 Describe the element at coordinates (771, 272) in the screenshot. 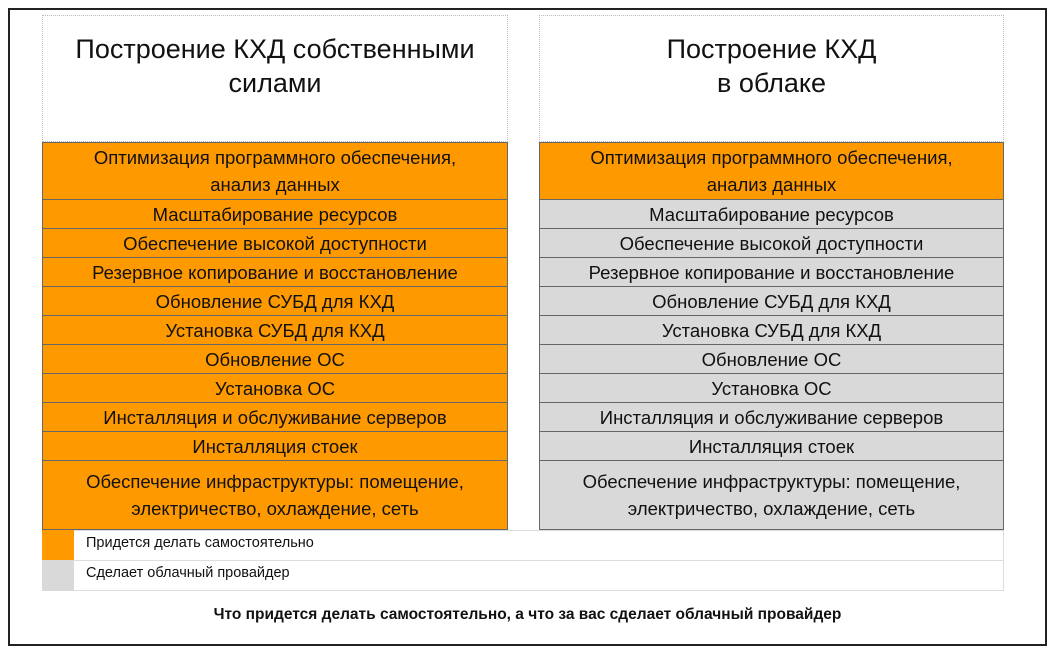

I see `right-cell: Резервное копирование и восстановление` at that location.